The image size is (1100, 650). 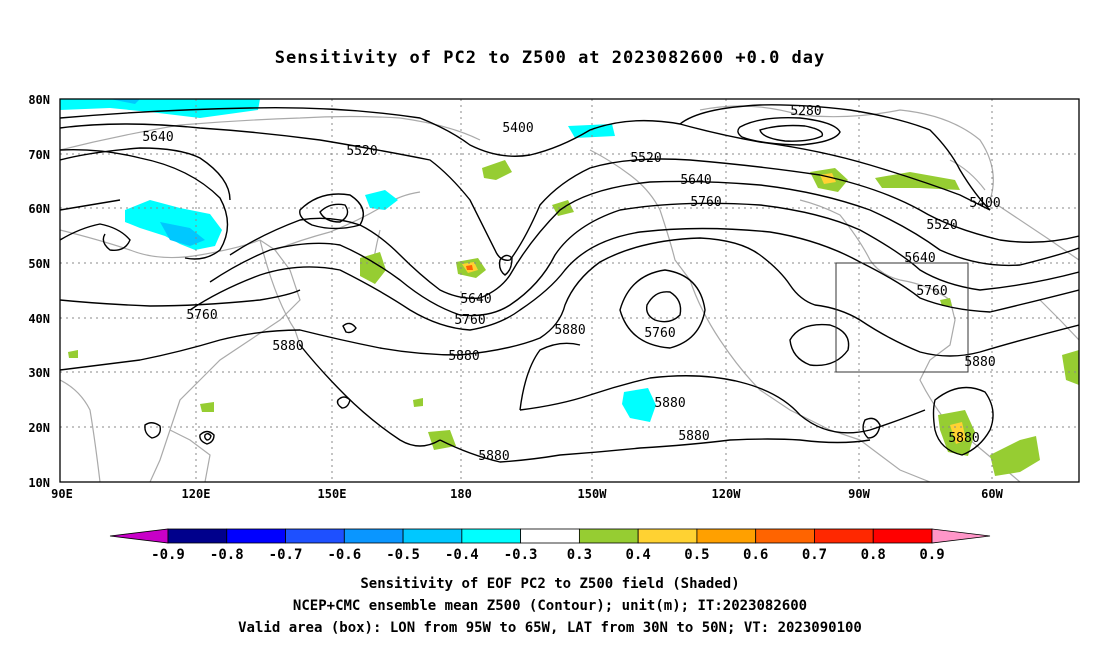 I want to click on color-bar-level-label: 0.7, so click(x=814, y=555).